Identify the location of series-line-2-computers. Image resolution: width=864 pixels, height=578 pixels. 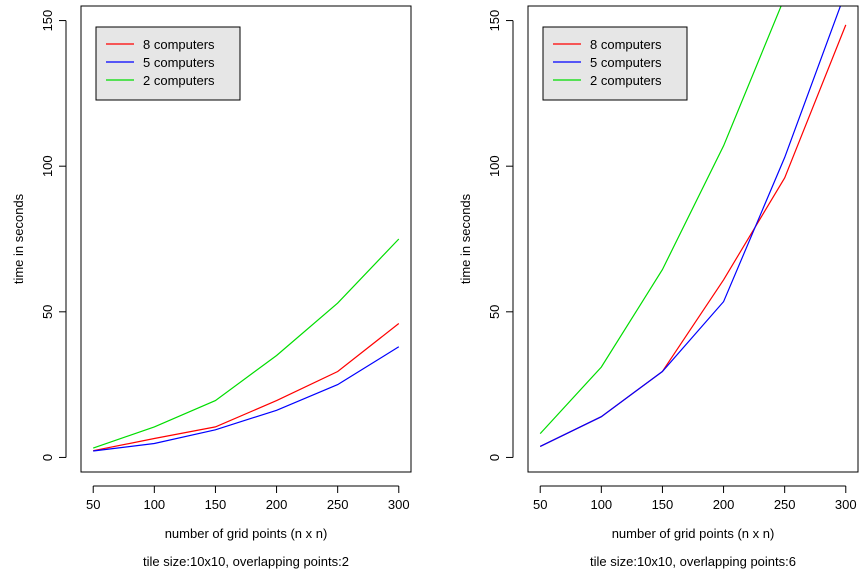
(246, 343).